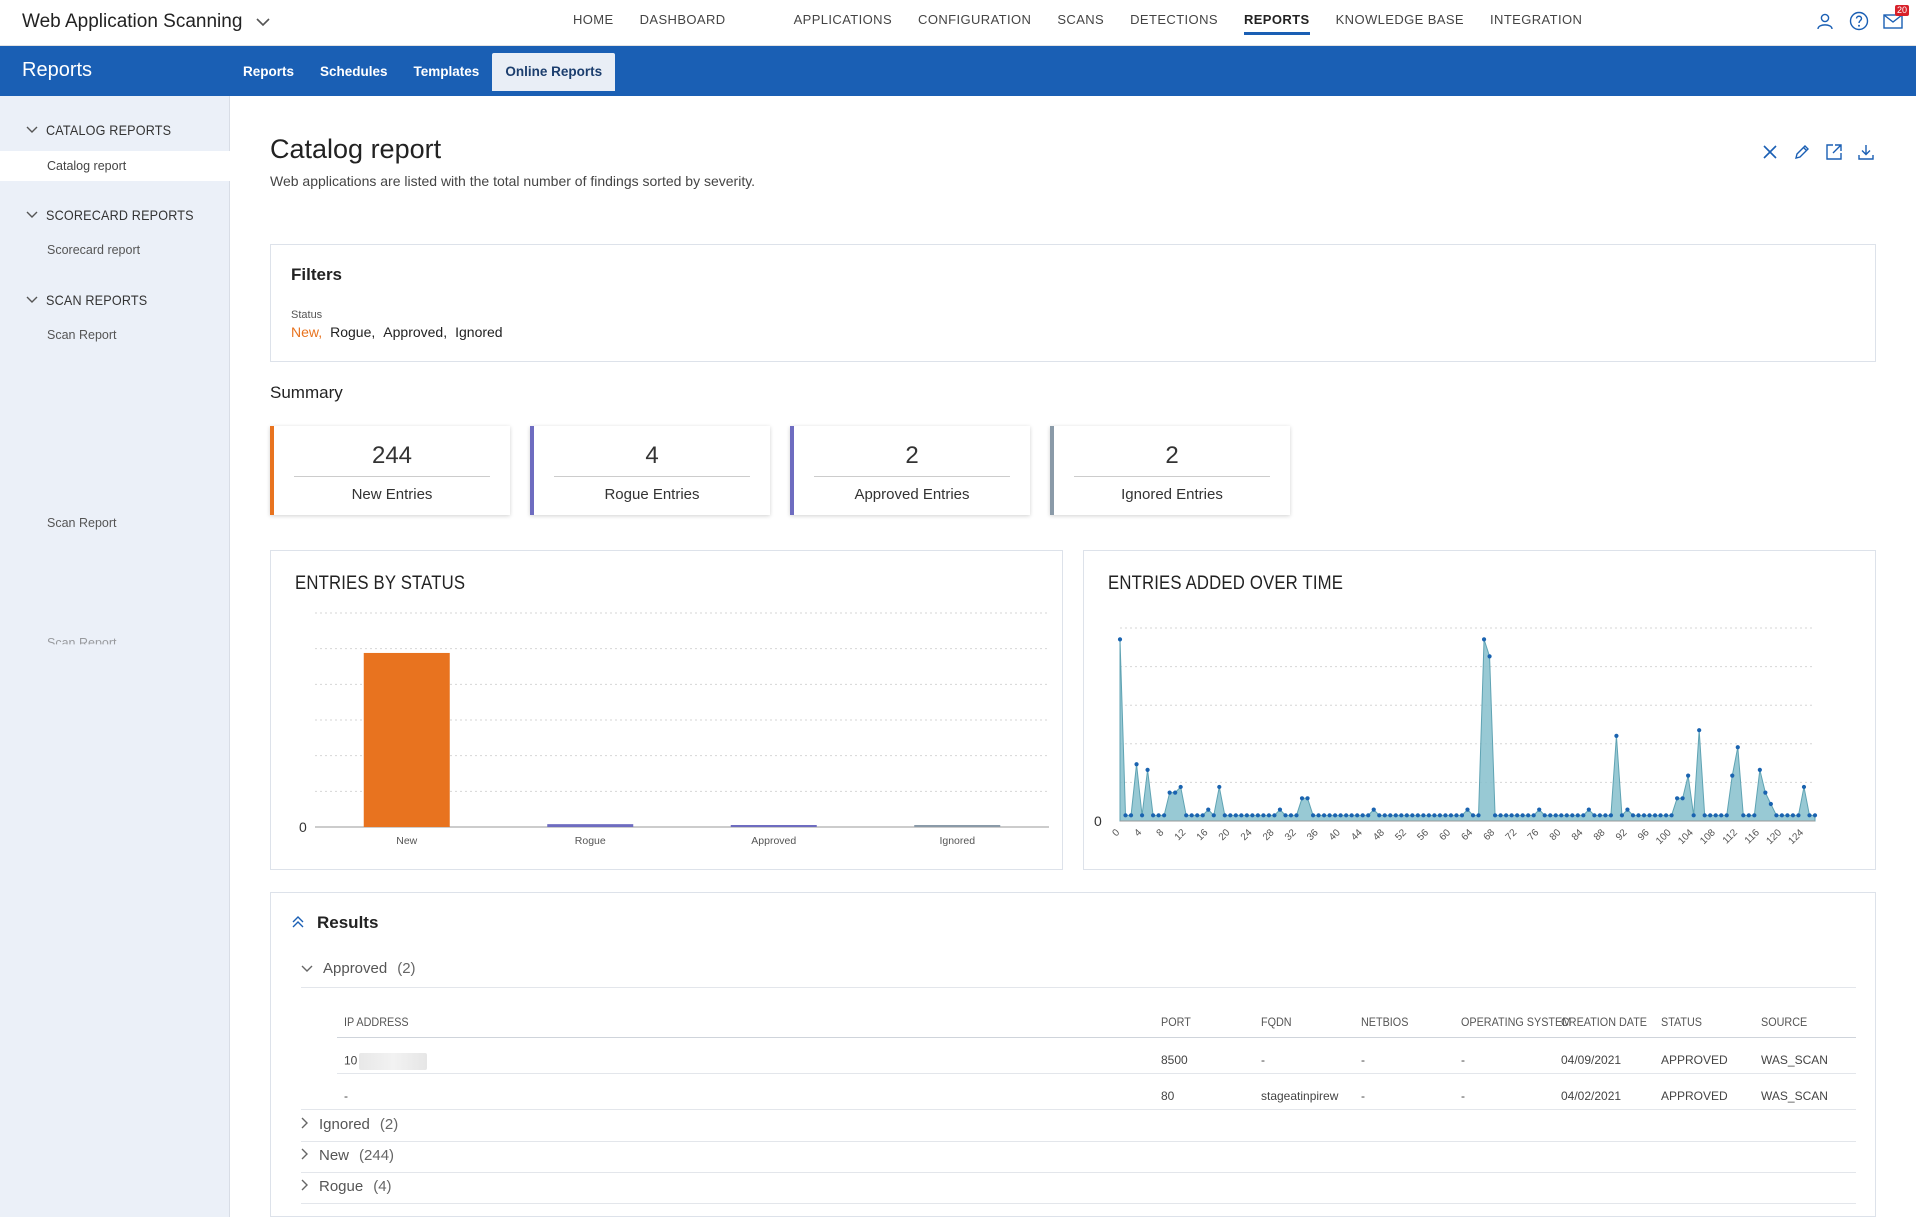 The image size is (1916, 1217). What do you see at coordinates (415, 332) in the screenshot?
I see `status-approved: Approved,` at bounding box center [415, 332].